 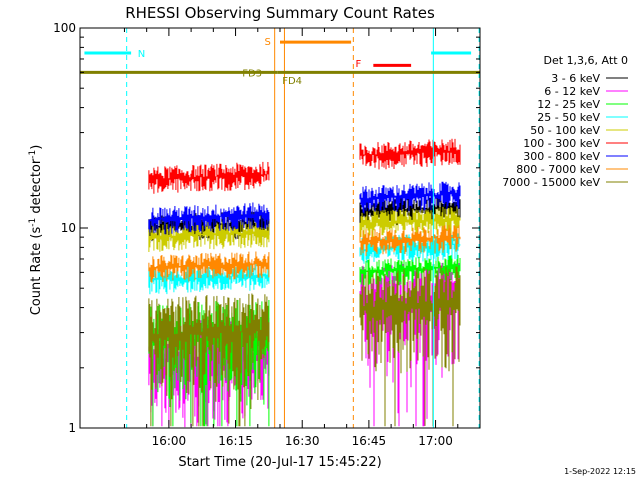 What do you see at coordinates (64, 28) in the screenshot?
I see `y-tick-label-2: 100` at bounding box center [64, 28].